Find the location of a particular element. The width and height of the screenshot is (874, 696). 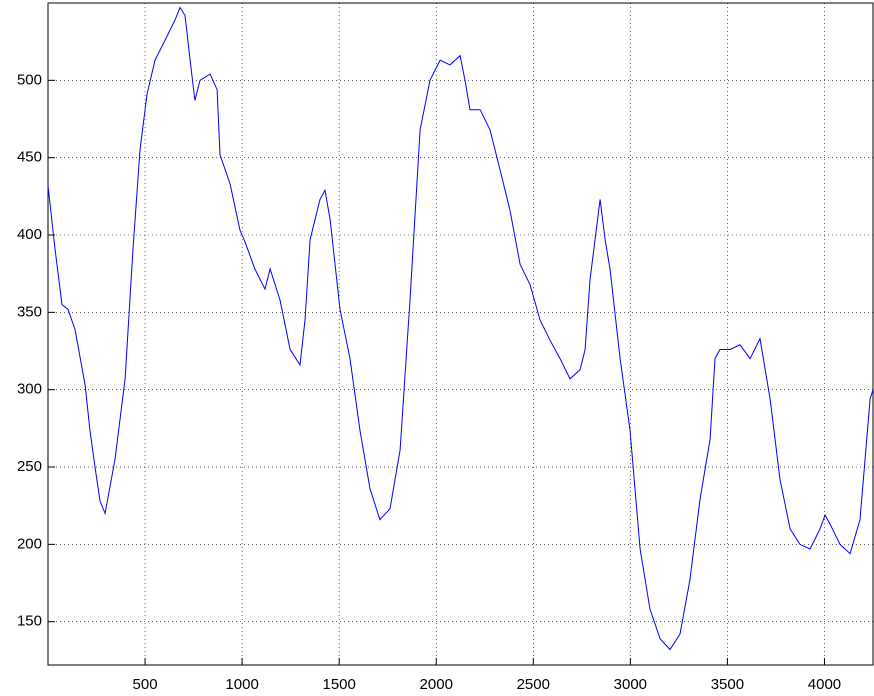

x-tick-label: 4000 is located at coordinates (824, 684).